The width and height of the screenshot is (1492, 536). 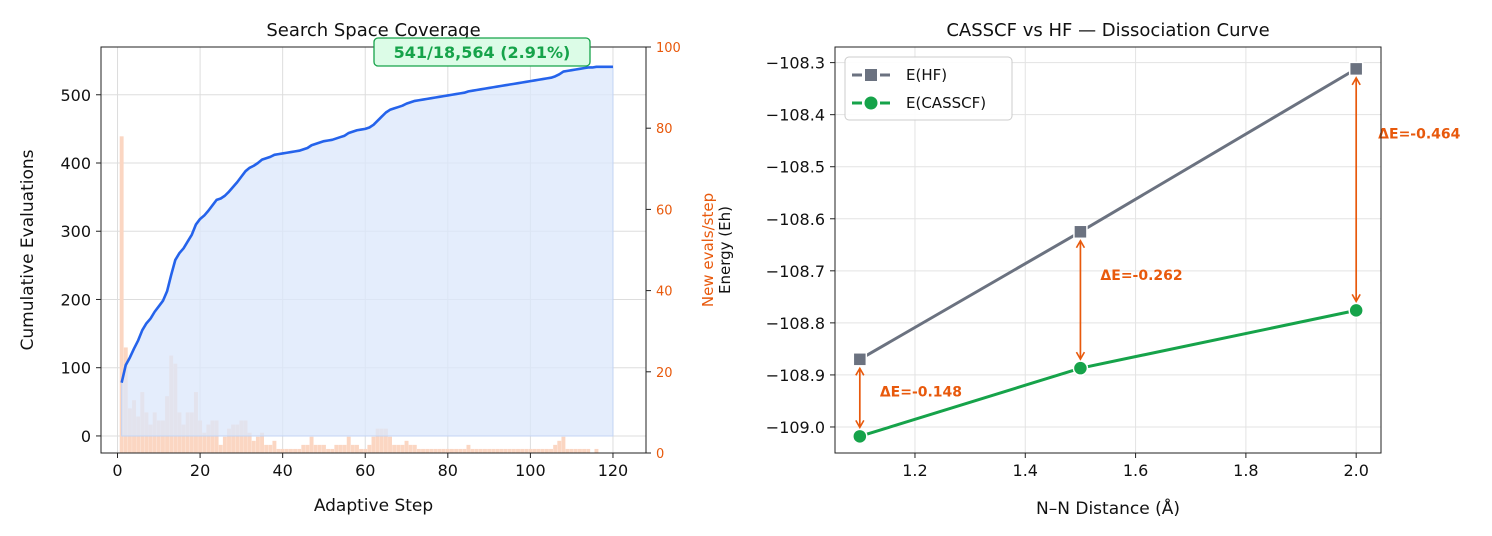 What do you see at coordinates (668, 48) in the screenshot?
I see `y2-tick-label: 100` at bounding box center [668, 48].